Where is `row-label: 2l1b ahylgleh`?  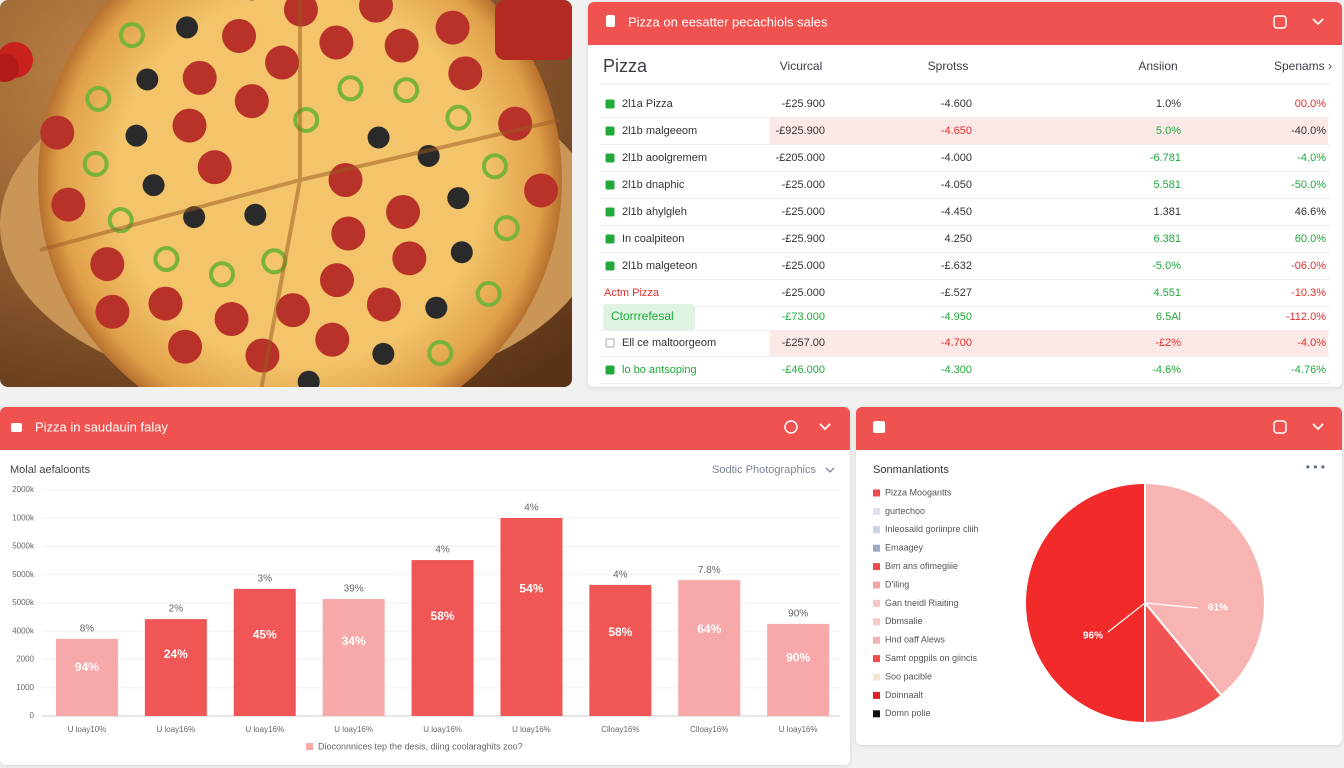
row-label: 2l1b ahylgleh is located at coordinates (654, 212).